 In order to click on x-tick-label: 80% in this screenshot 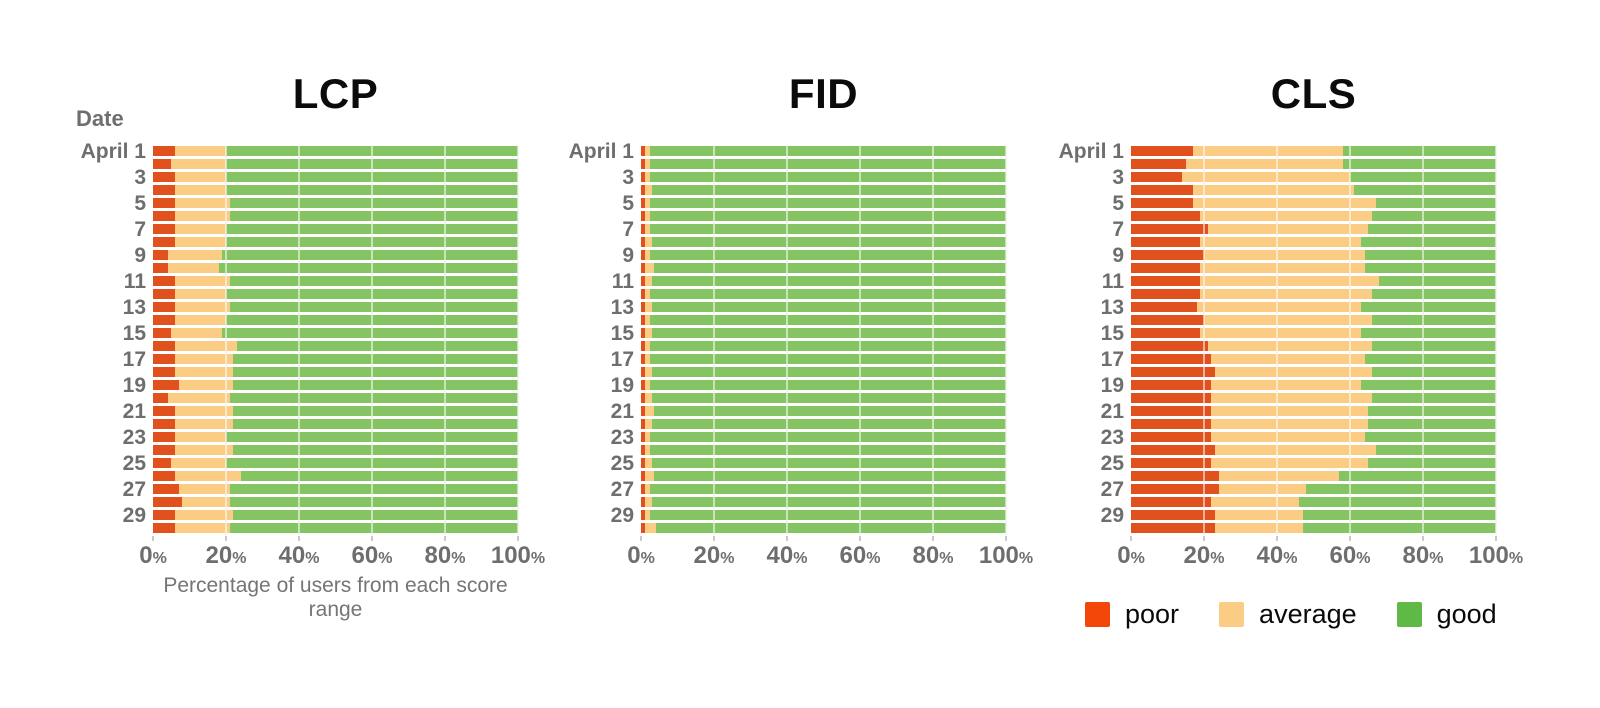, I will do `click(933, 555)`.